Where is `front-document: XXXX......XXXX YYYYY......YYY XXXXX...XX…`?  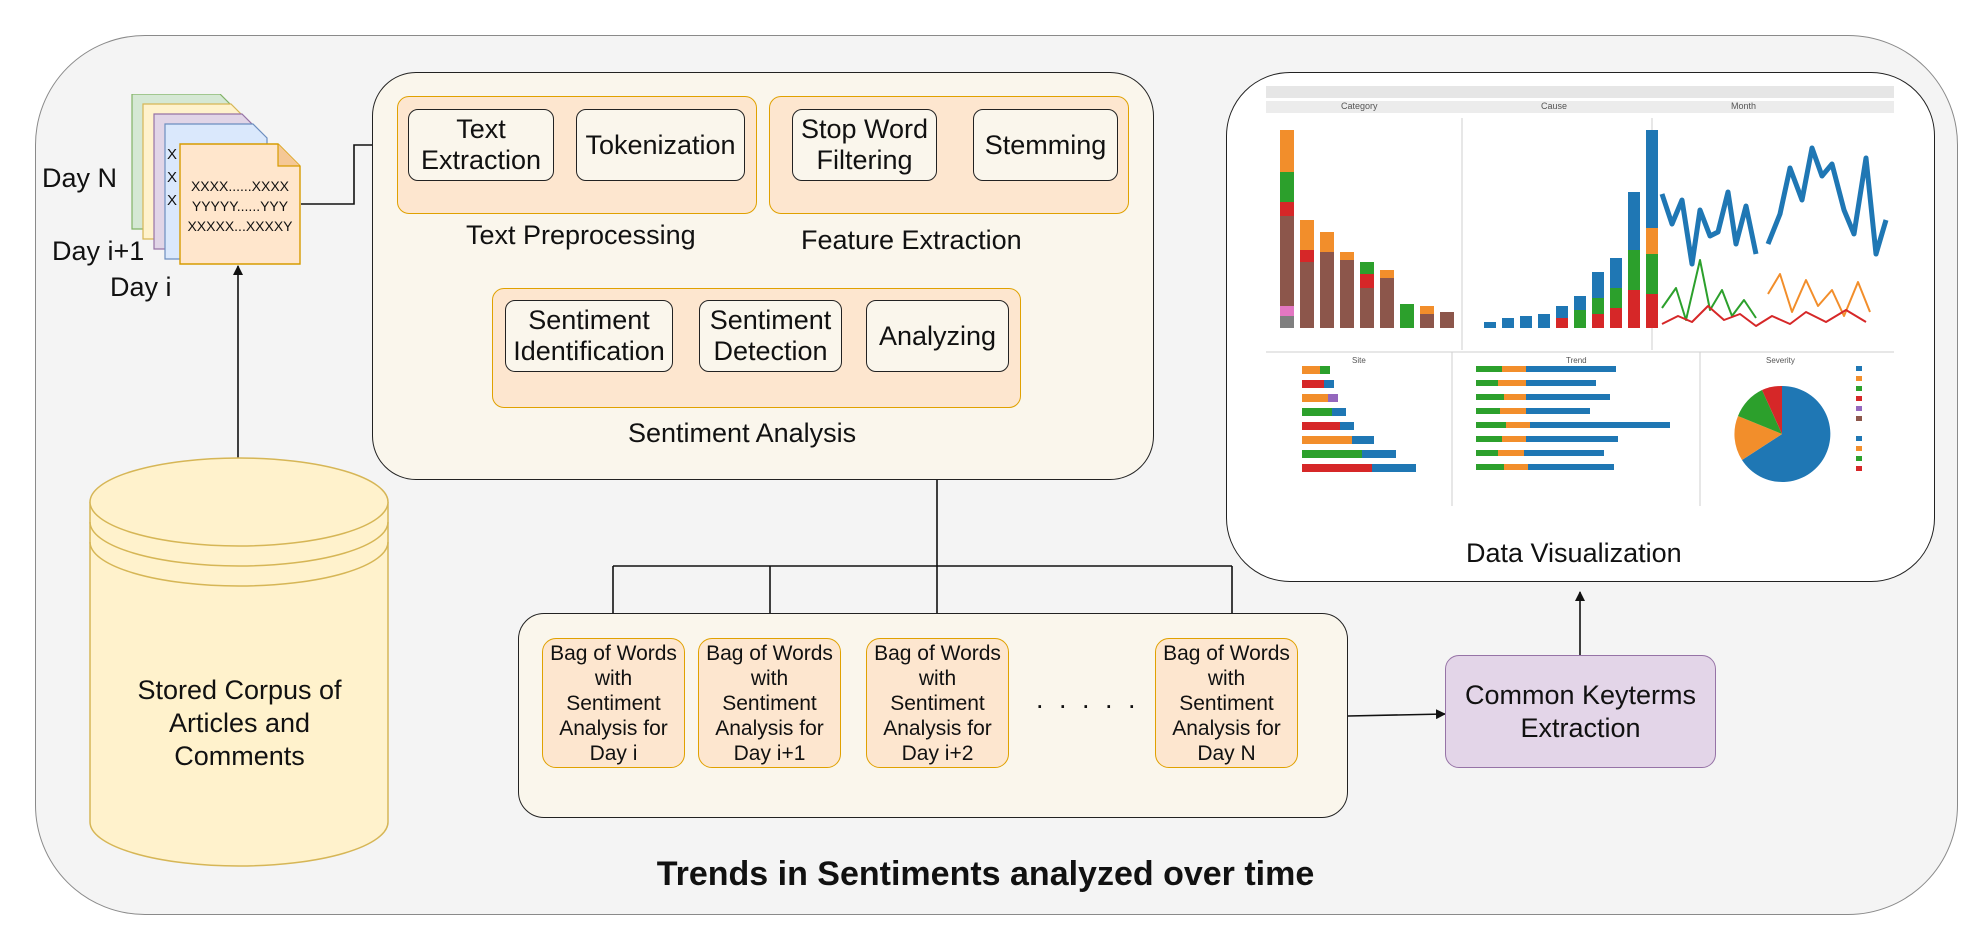
front-document: XXXX......XXXX YYYYY......YYY XXXXX...XX… is located at coordinates (240, 206).